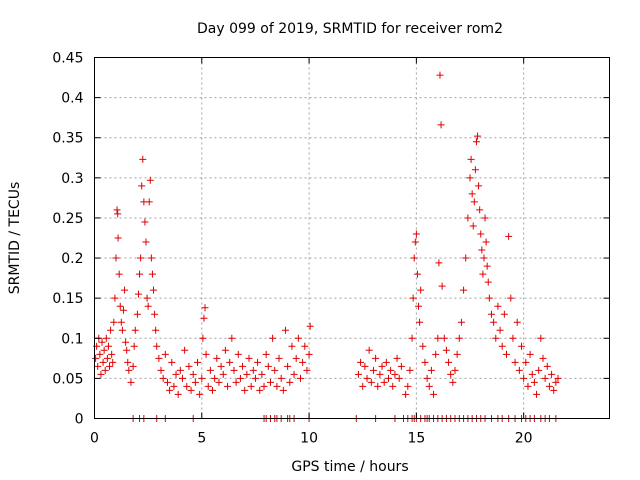 This screenshot has width=640, height=480. What do you see at coordinates (349, 467) in the screenshot?
I see `x-axis-title: GPS time / hours` at bounding box center [349, 467].